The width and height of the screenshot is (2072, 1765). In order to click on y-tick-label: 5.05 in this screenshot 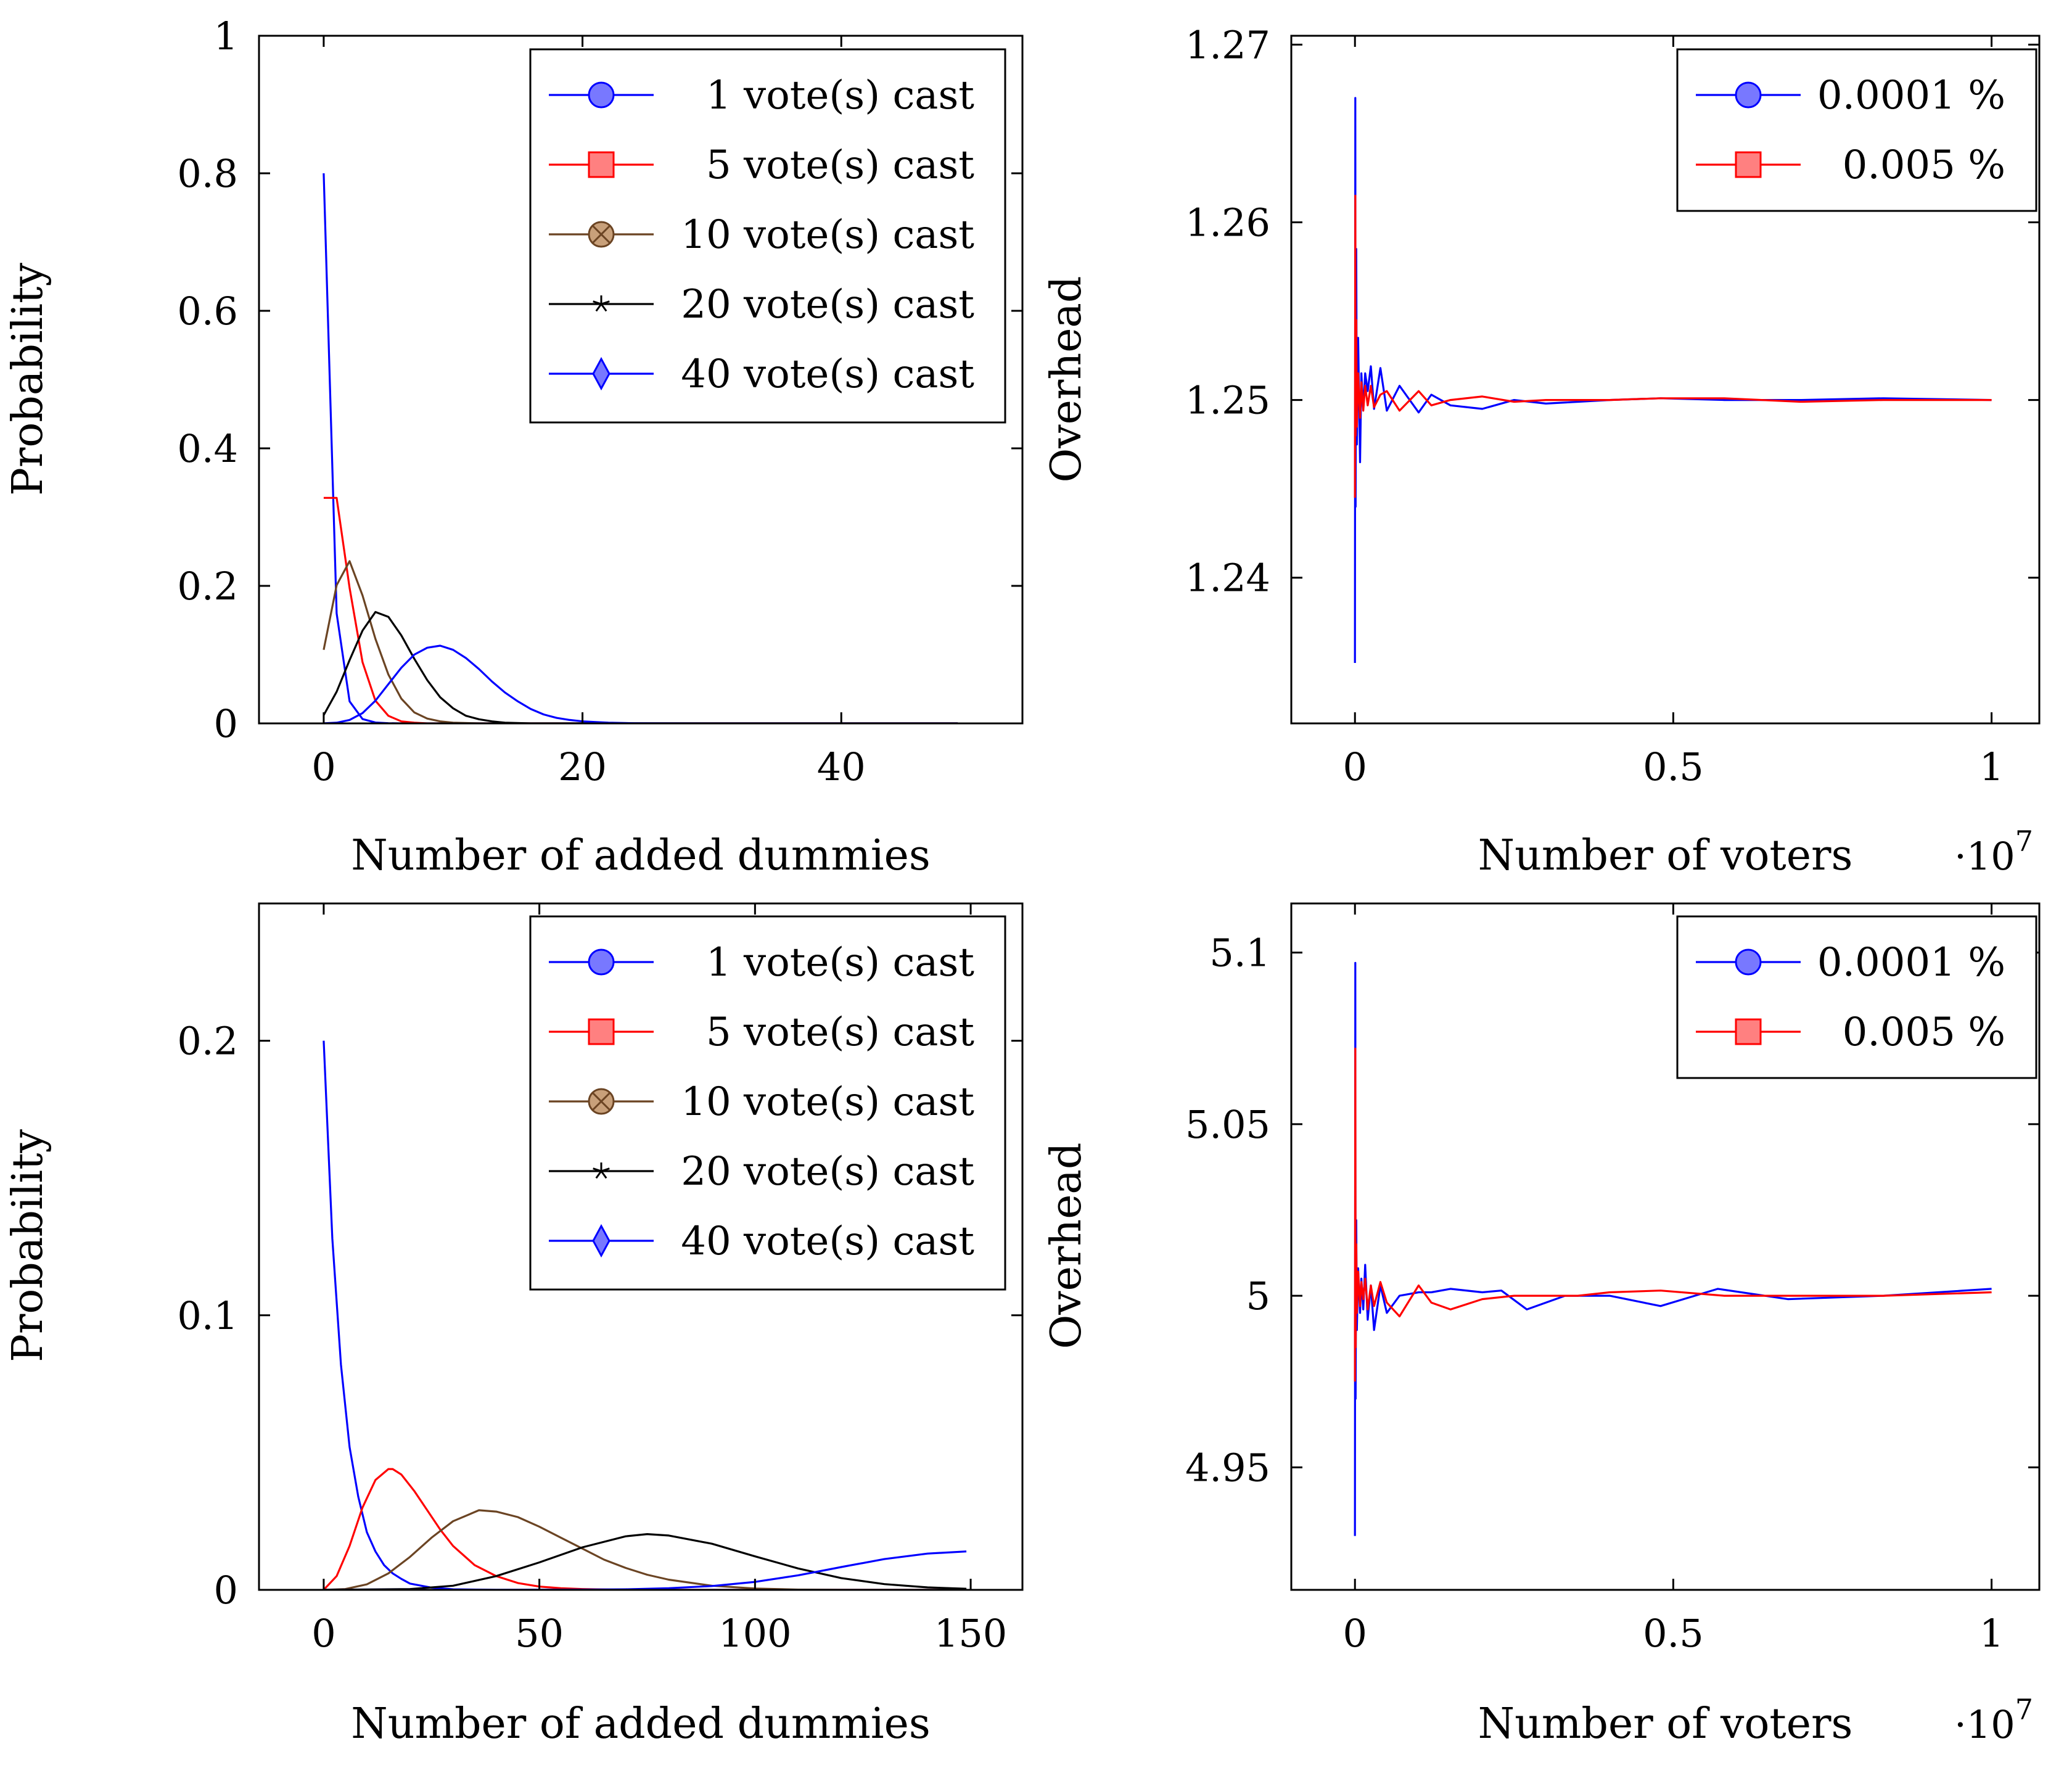, I will do `click(1228, 1124)`.